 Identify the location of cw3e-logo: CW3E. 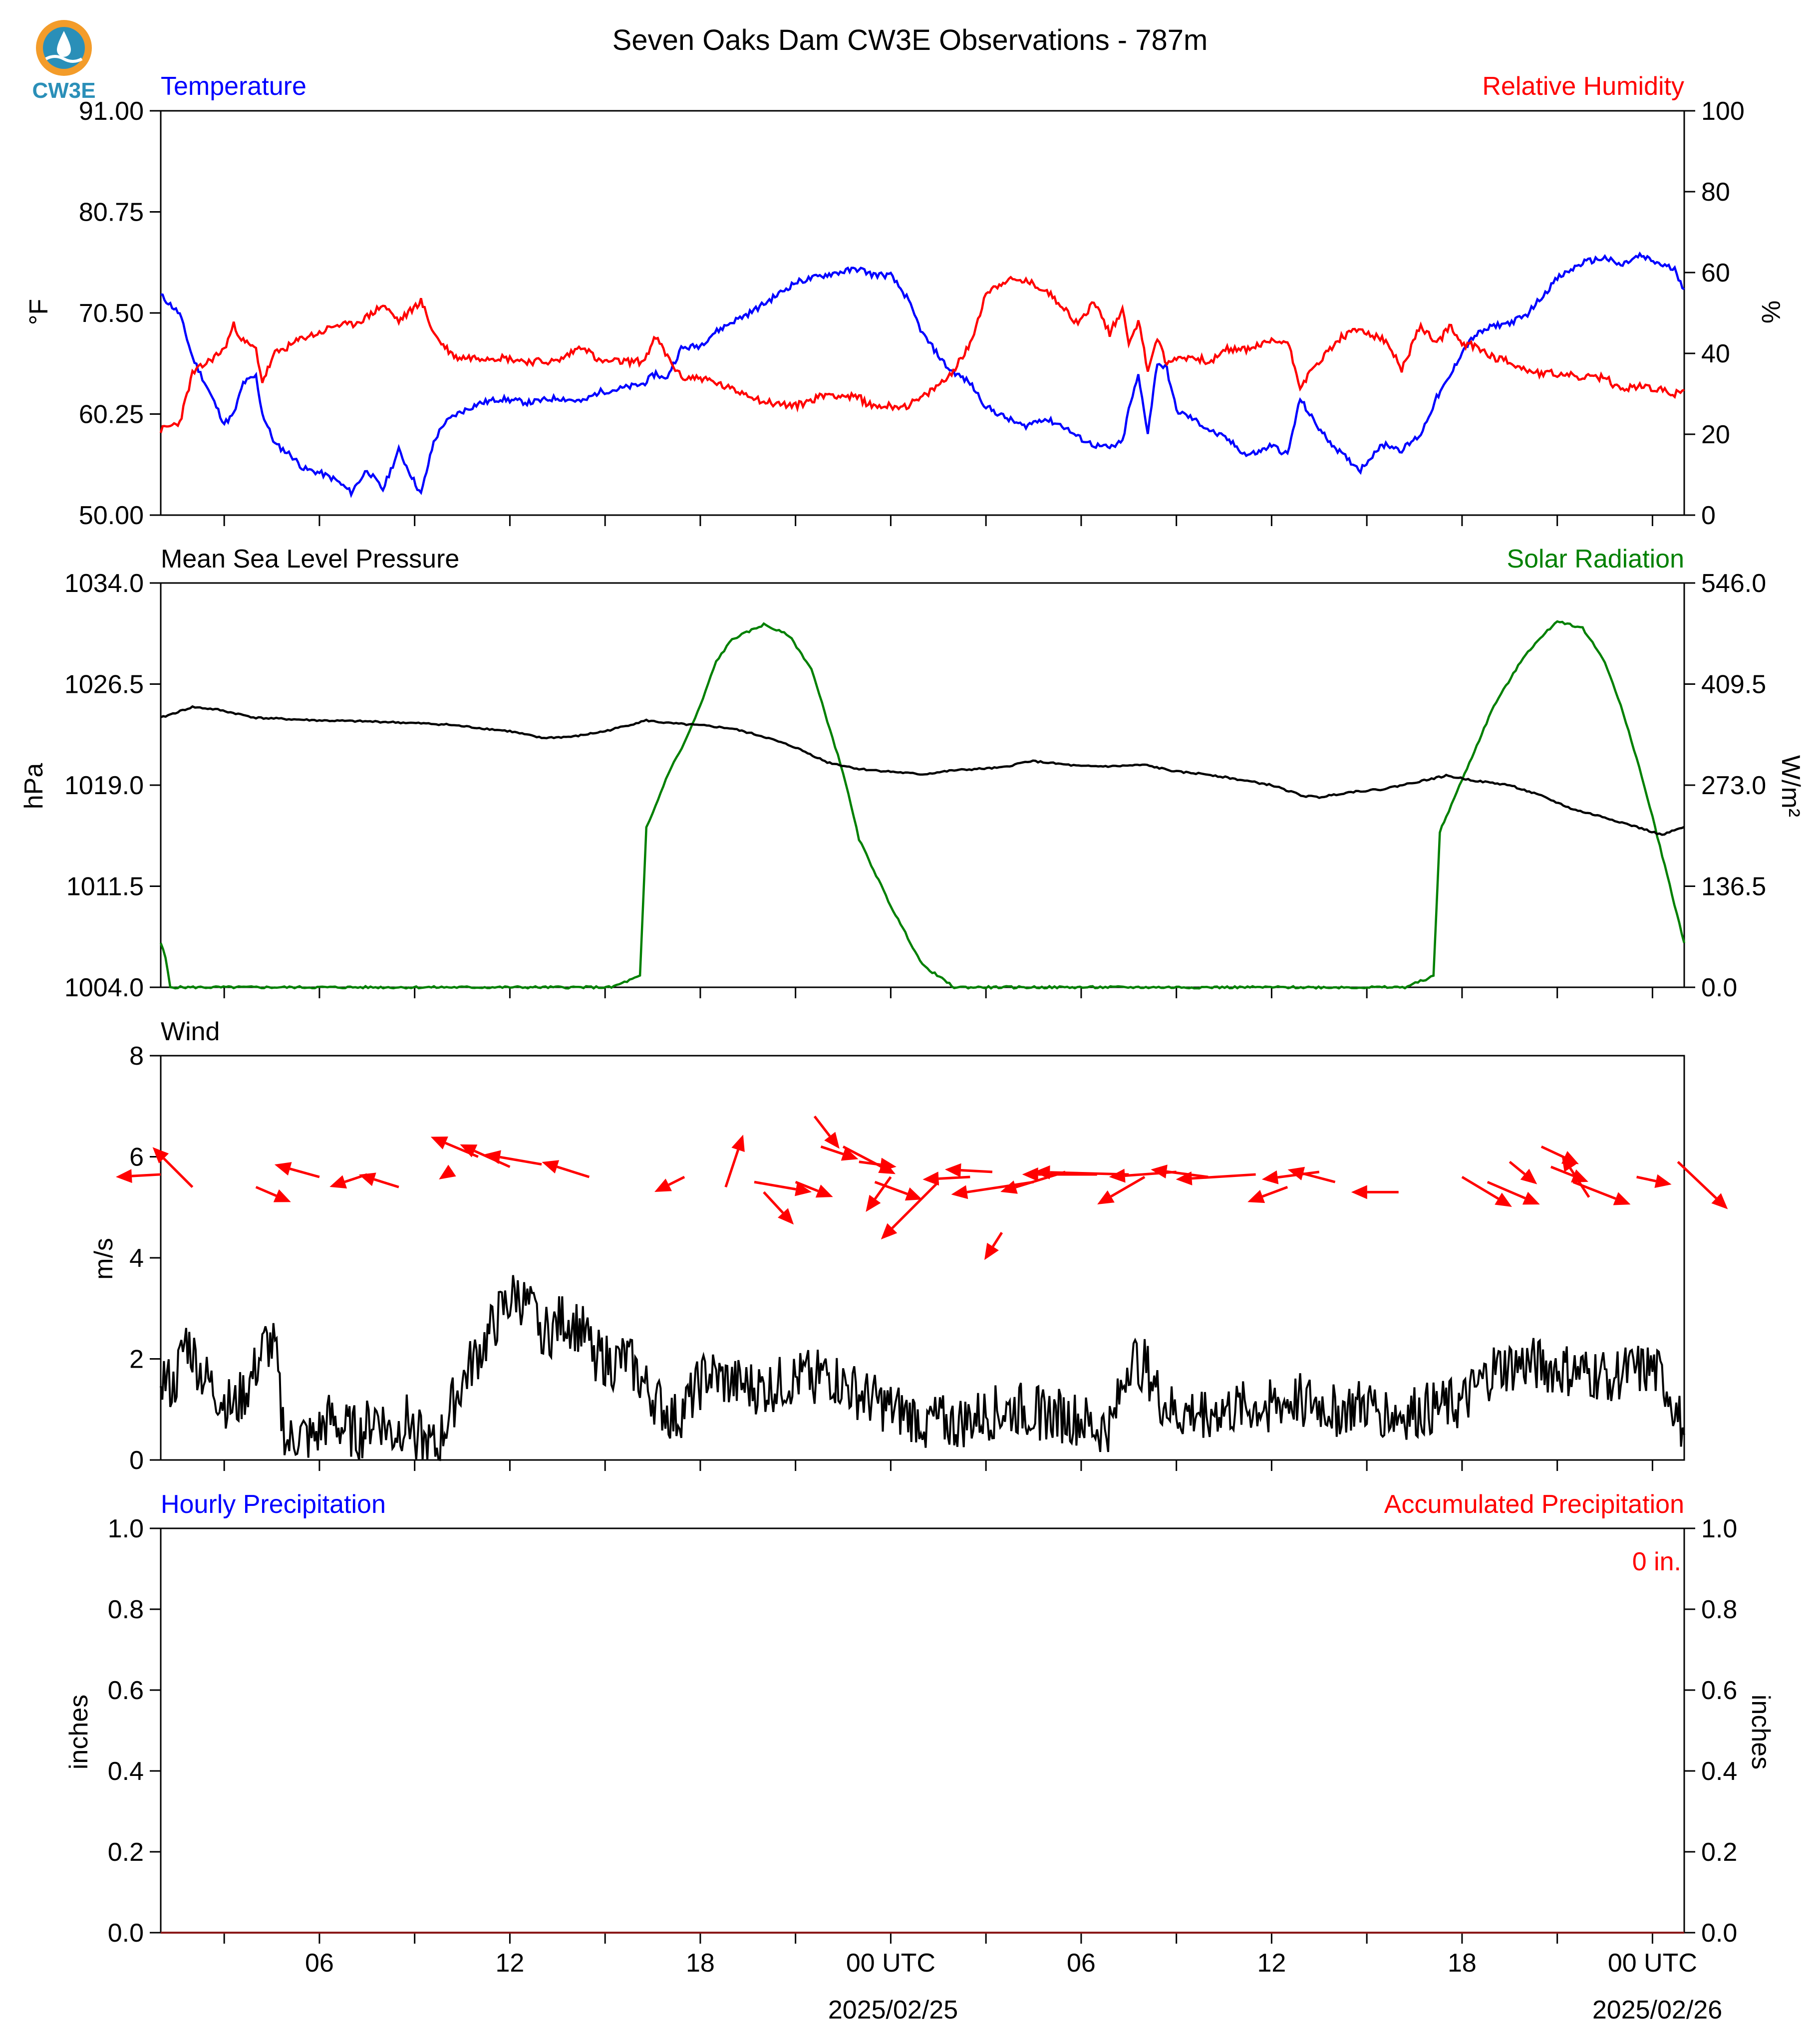
(64, 60).